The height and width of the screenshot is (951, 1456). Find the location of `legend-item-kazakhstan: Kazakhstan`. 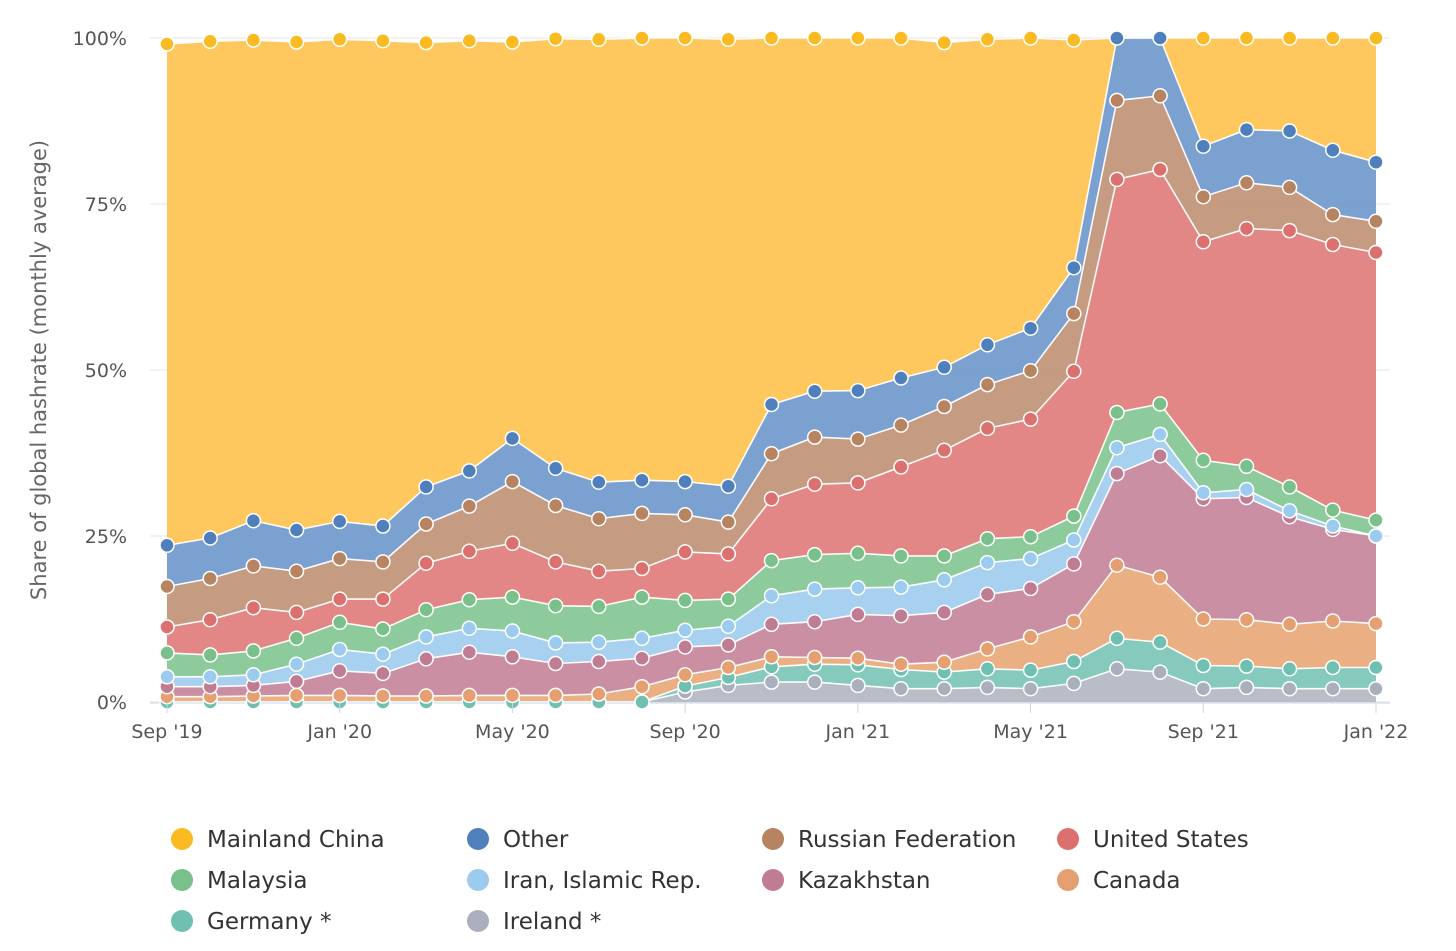

legend-item-kazakhstan: Kazakhstan is located at coordinates (846, 881).